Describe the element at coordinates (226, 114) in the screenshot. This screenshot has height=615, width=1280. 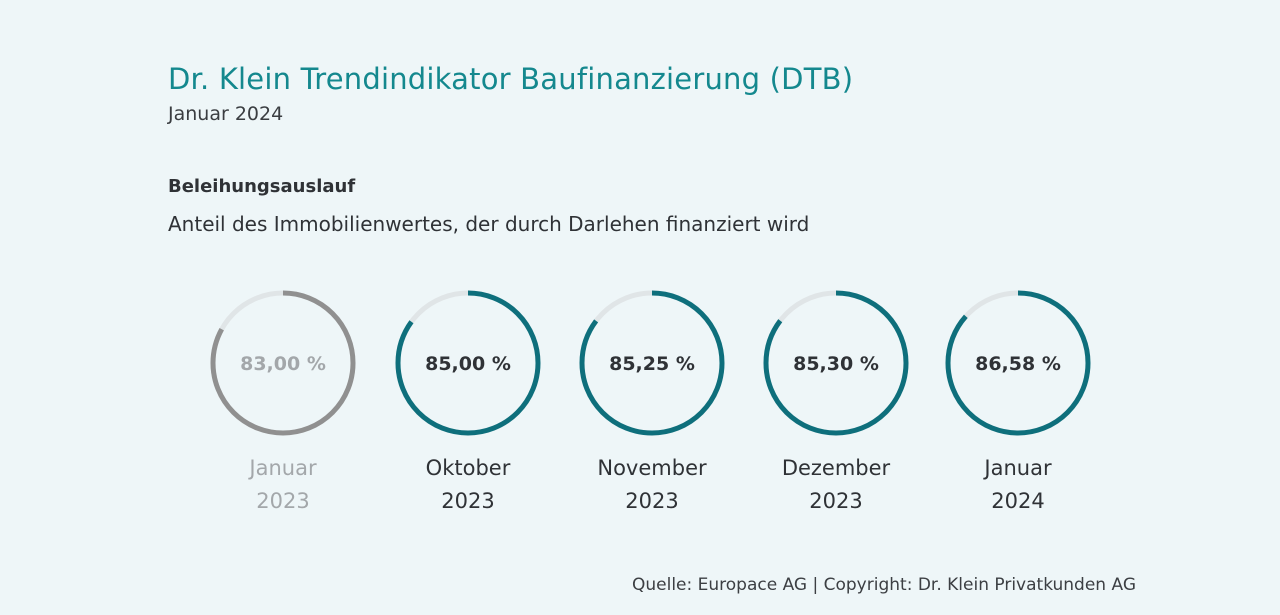
I see `chart-subtitle: Januar 2024` at that location.